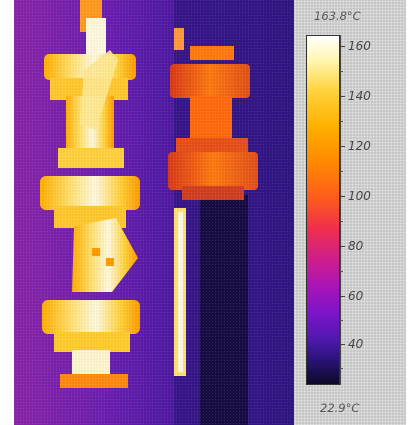 The height and width of the screenshot is (425, 416). What do you see at coordinates (337, 16) in the screenshot?
I see `max-temperature-label: 163.8°C` at bounding box center [337, 16].